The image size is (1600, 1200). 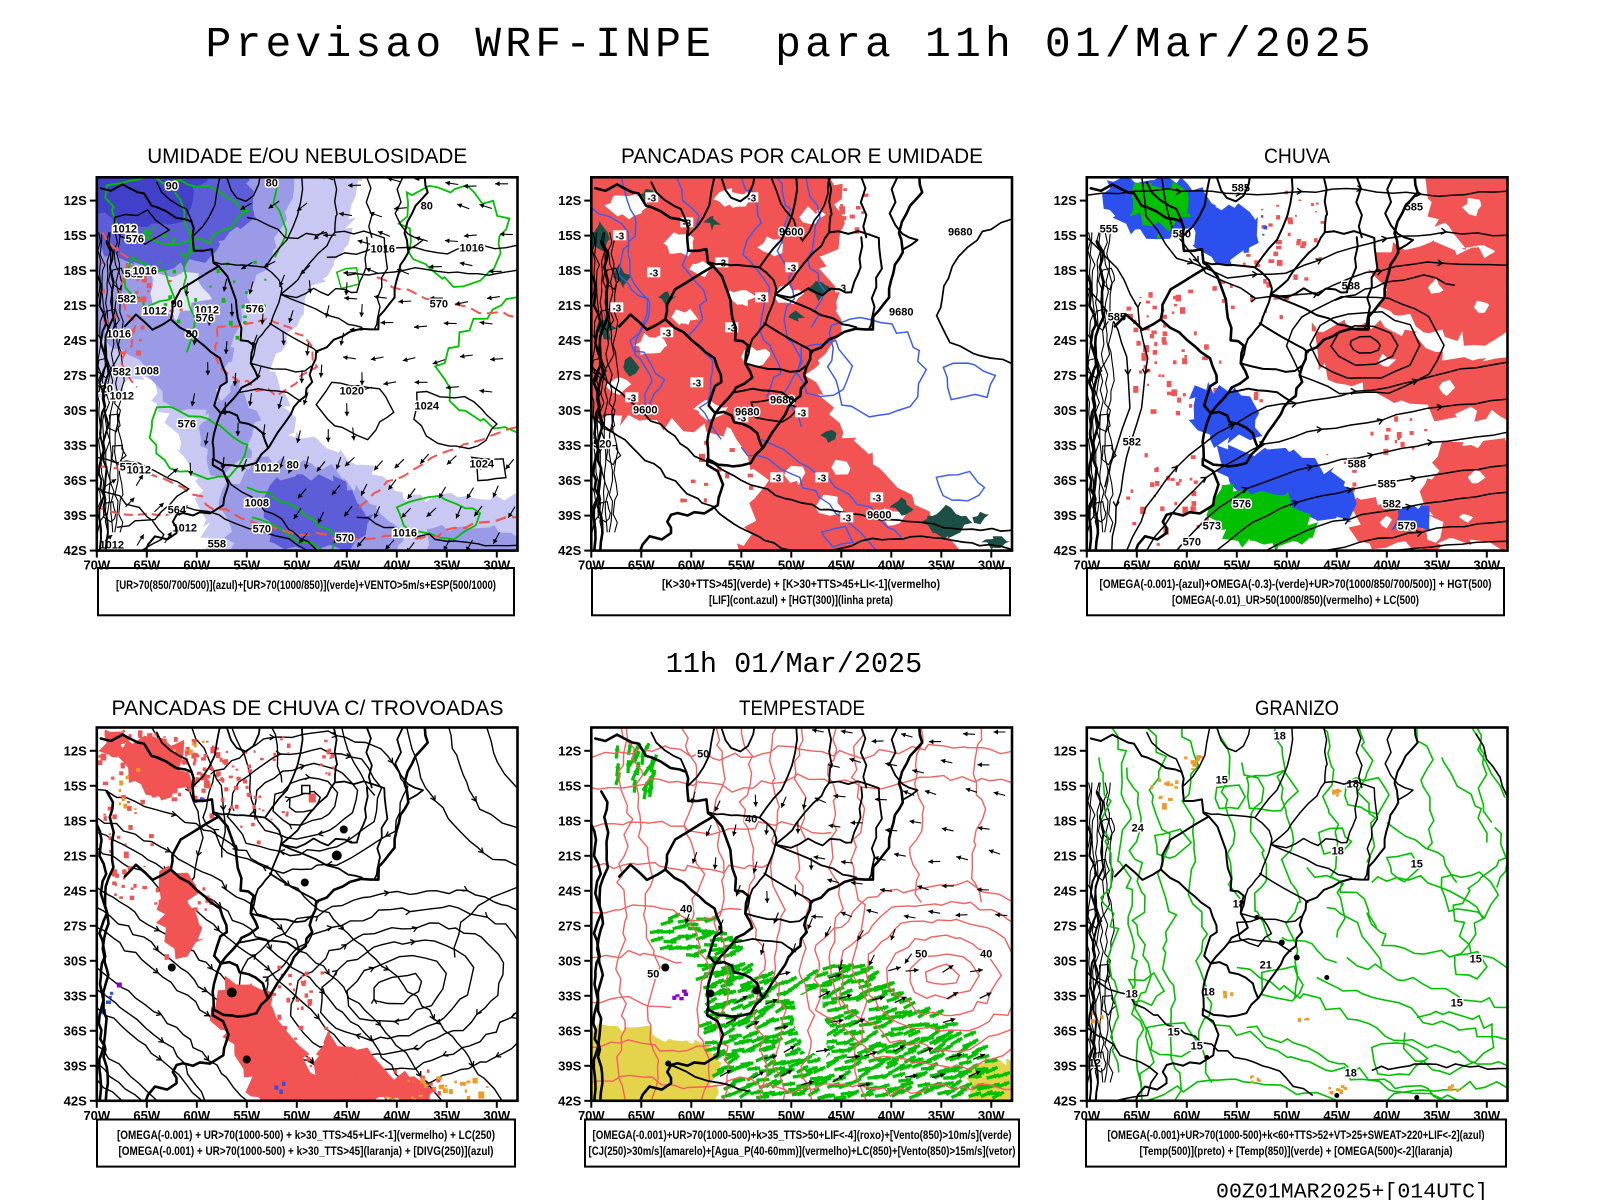 I want to click on svg-text: 11h 01/Mar/2025, so click(x=794, y=664).